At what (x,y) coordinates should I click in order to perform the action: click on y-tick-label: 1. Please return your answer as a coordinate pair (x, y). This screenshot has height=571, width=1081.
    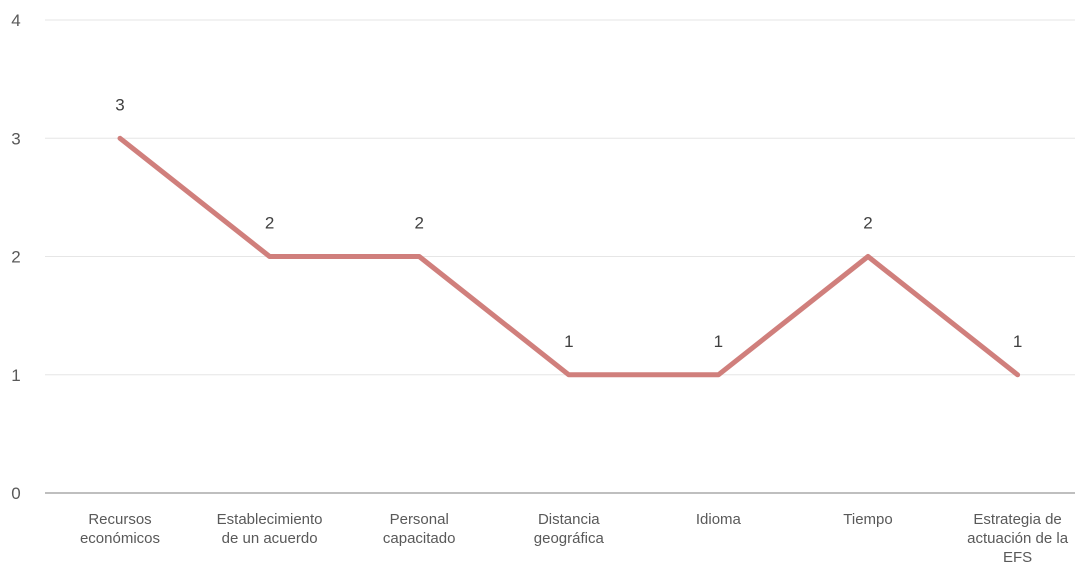
    Looking at the image, I should click on (15, 375).